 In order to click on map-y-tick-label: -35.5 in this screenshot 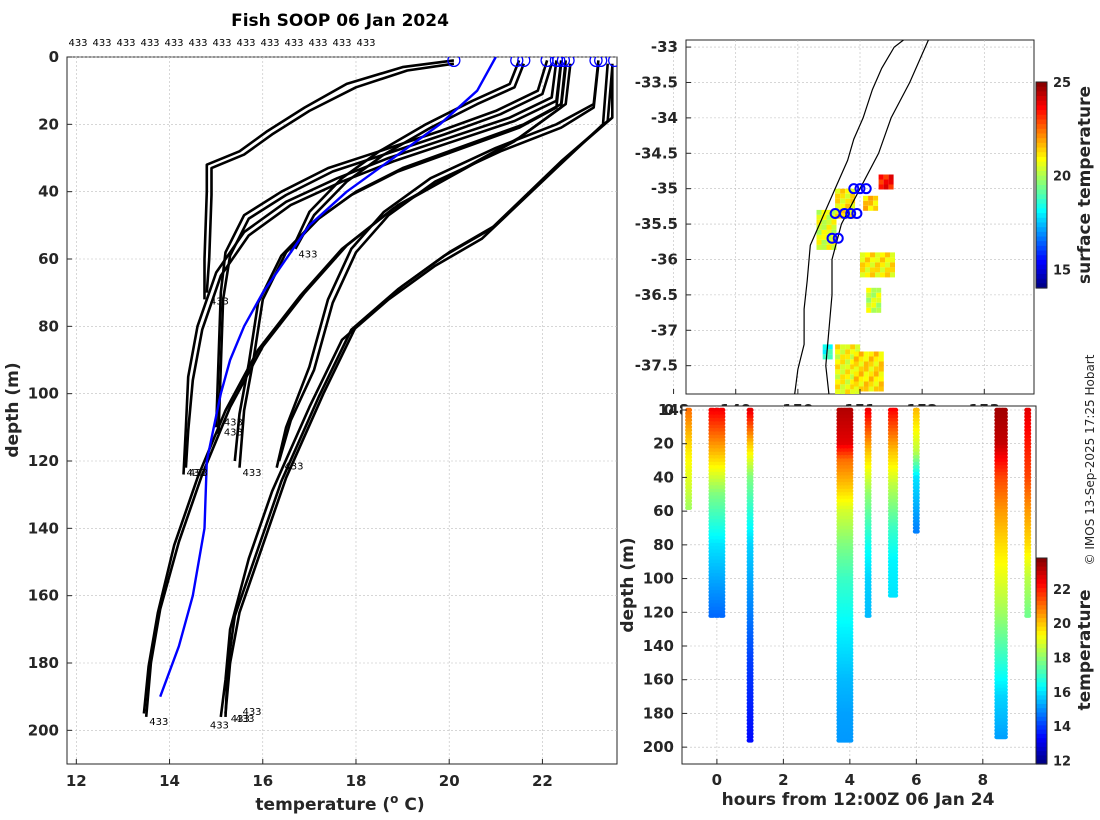, I will do `click(656, 224)`.